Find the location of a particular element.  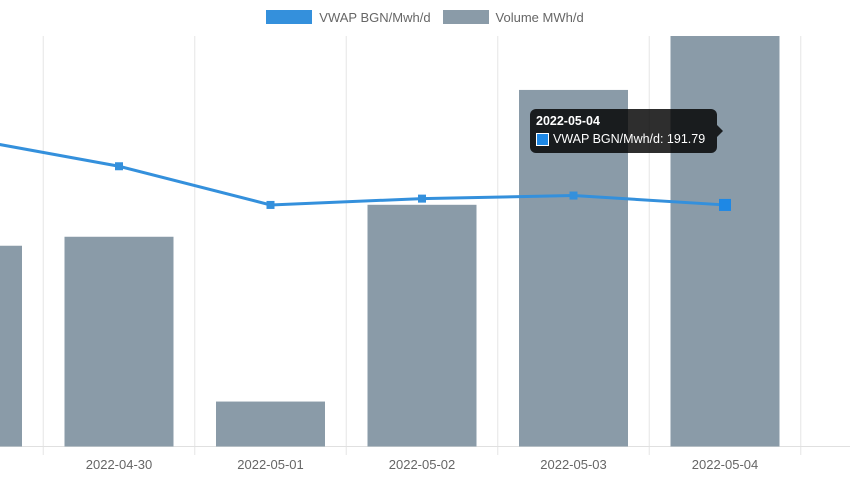

x-tick-label: 2022-05-04 is located at coordinates (725, 464).